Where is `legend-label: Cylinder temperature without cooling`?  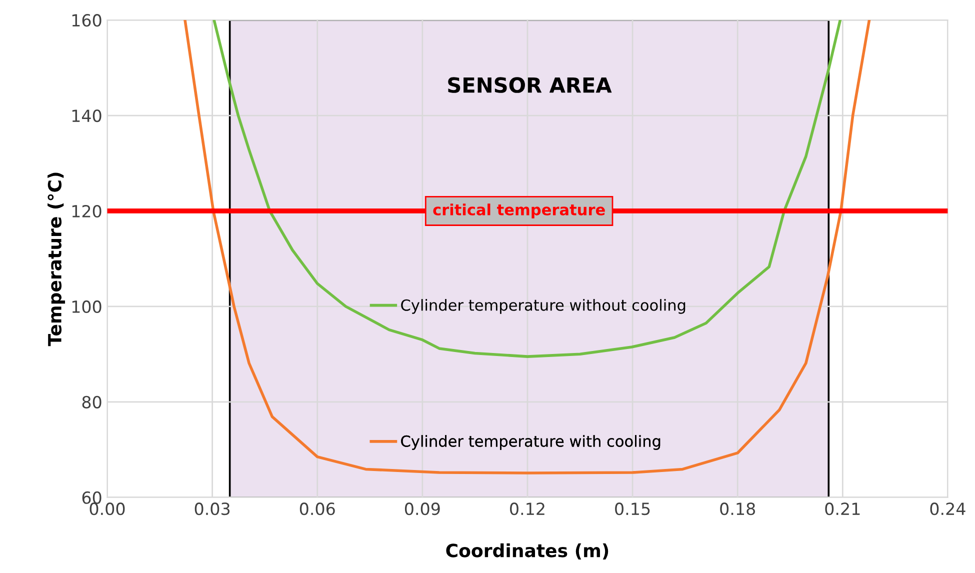 legend-label: Cylinder temperature without cooling is located at coordinates (543, 306).